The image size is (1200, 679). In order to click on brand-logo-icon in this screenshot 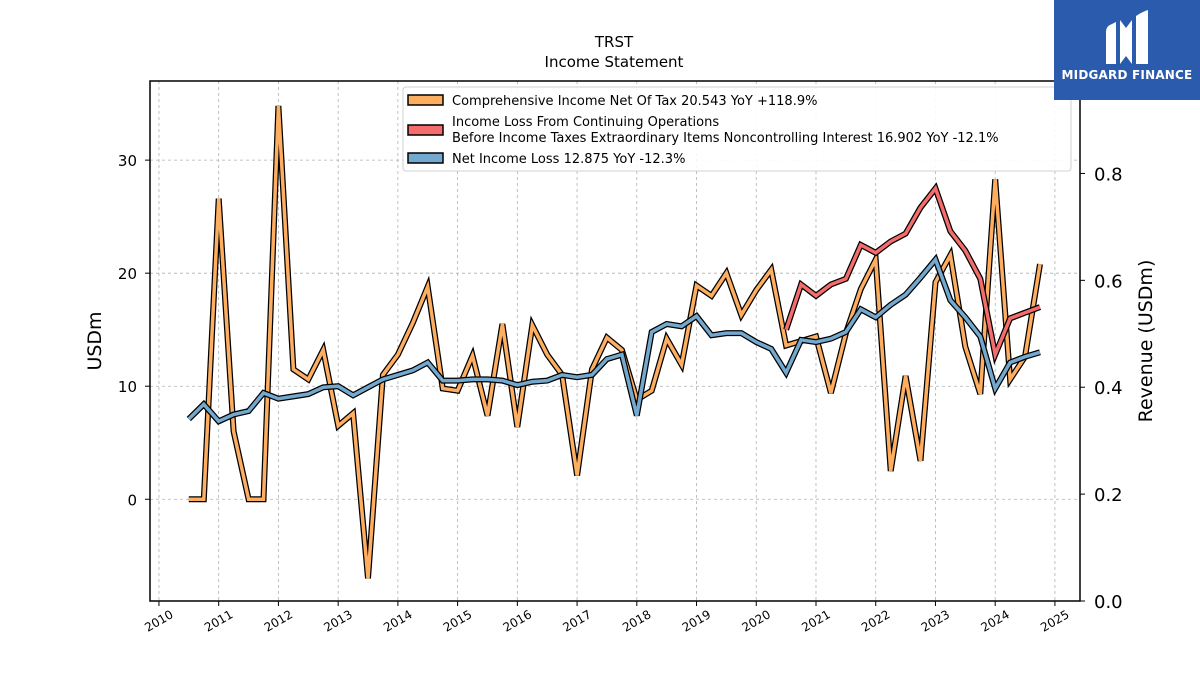, I will do `click(1127, 37)`.